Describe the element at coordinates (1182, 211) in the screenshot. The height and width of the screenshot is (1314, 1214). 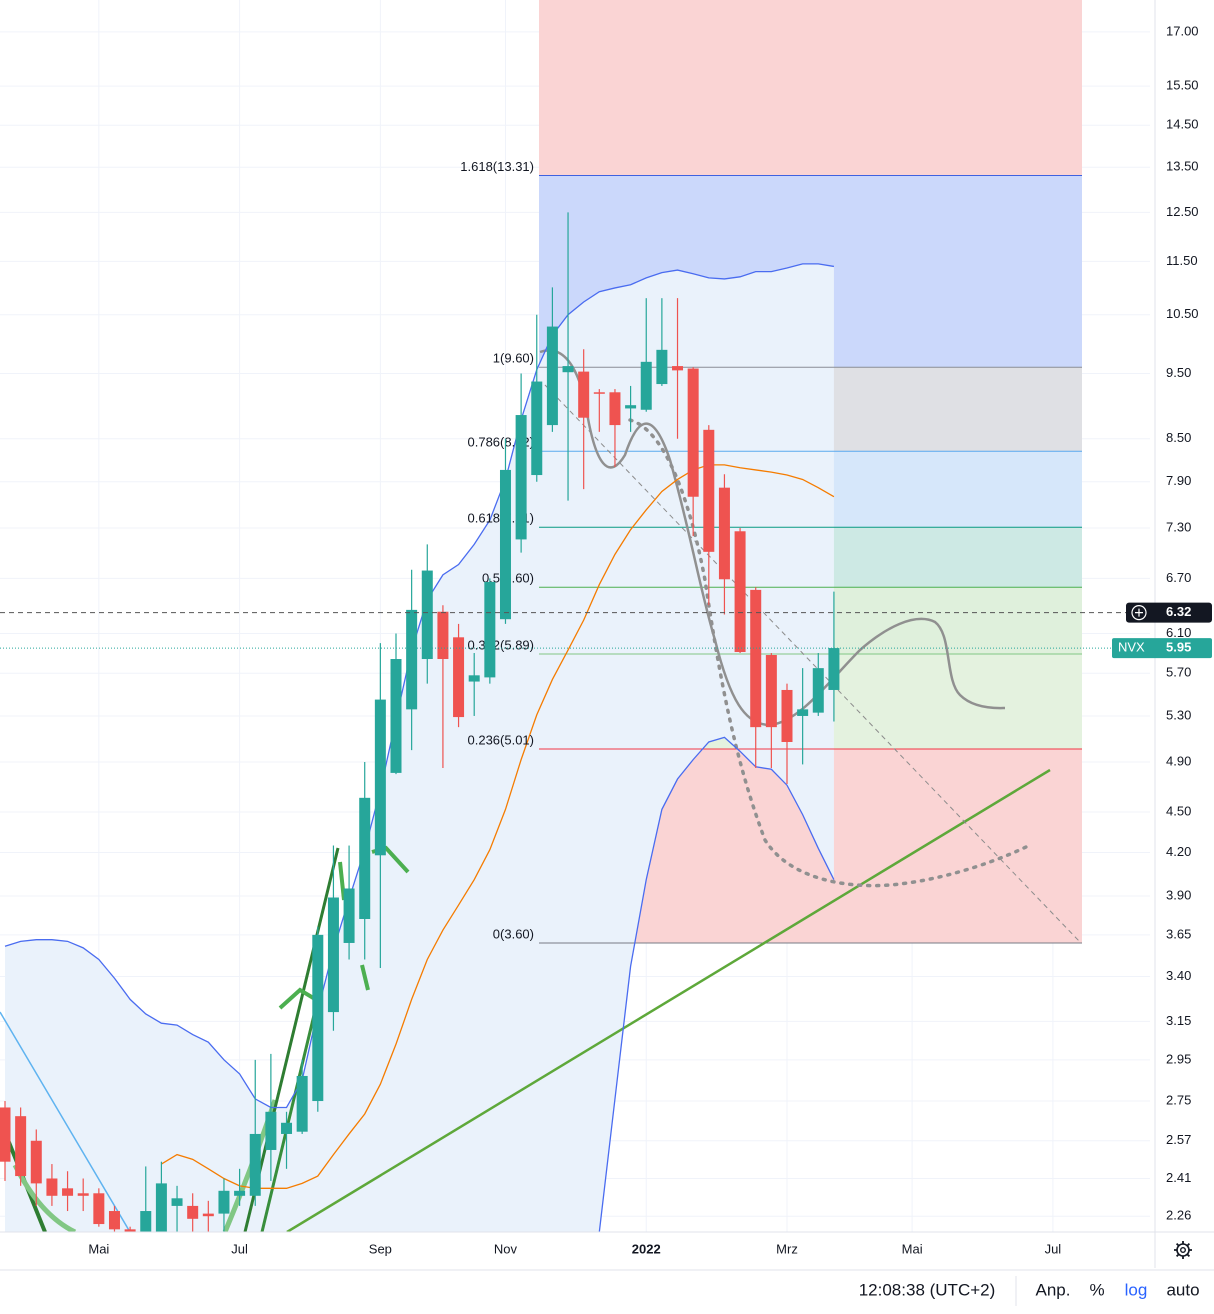
I see `y-tick-label: 12.50` at that location.